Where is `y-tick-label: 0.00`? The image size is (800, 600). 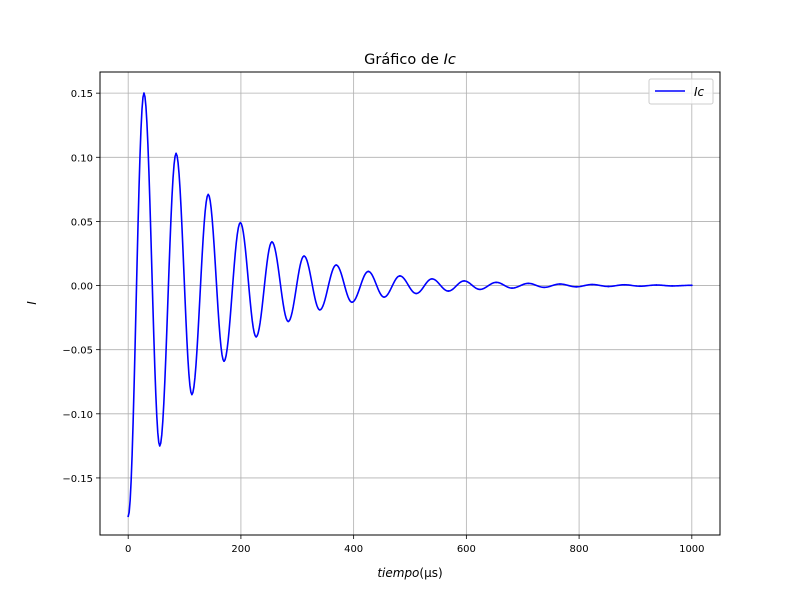 y-tick-label: 0.00 is located at coordinates (82, 287).